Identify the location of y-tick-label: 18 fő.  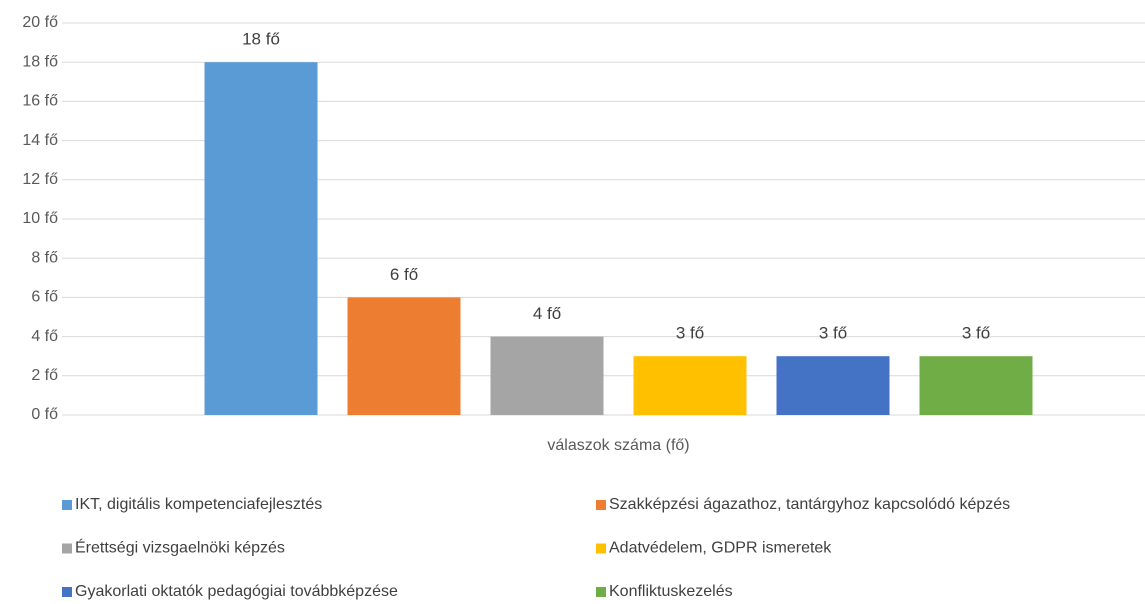
(40, 61).